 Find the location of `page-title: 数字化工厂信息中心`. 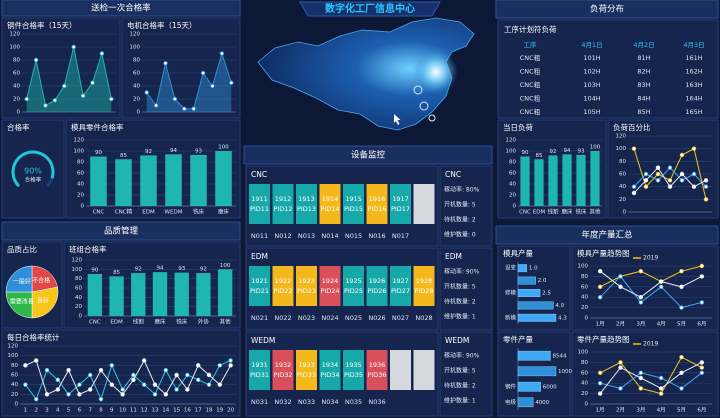

page-title: 数字化工厂信息中心 is located at coordinates (370, 8).